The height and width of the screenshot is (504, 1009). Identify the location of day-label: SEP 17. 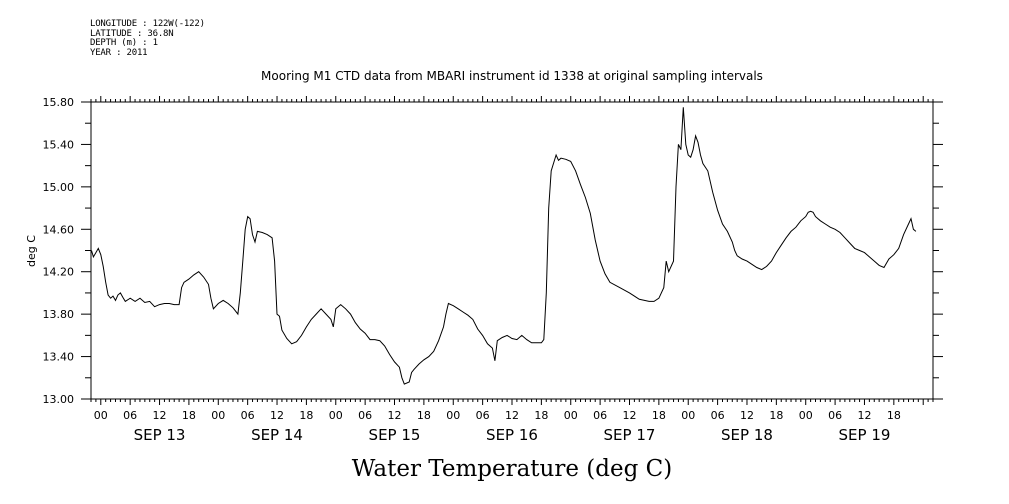
(630, 435).